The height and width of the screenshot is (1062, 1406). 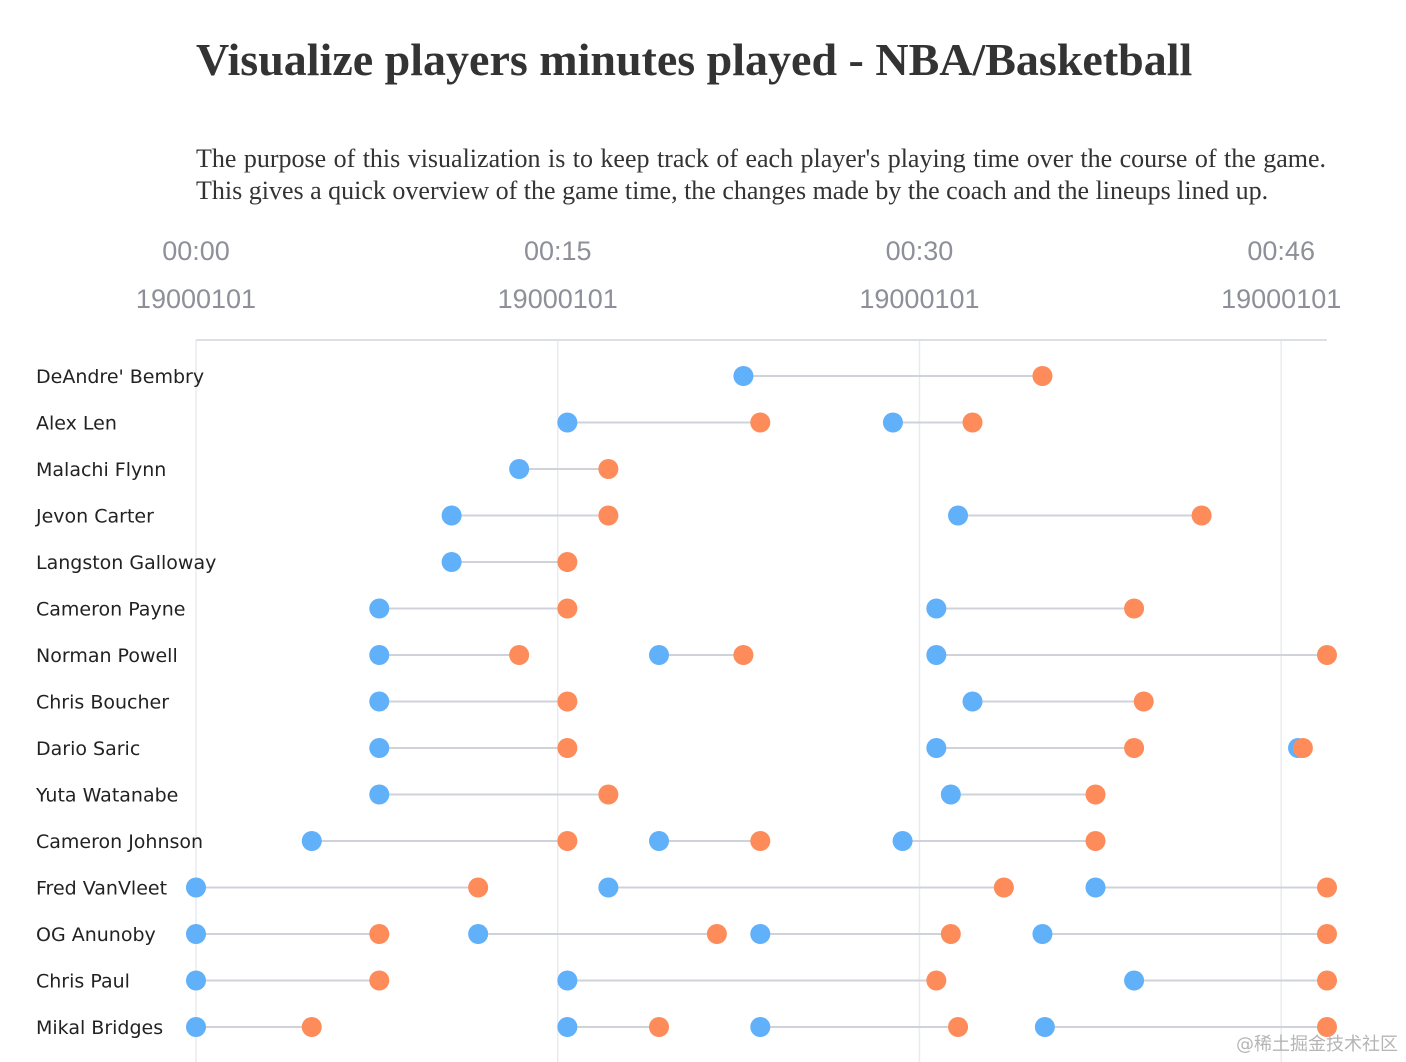 I want to click on player-label: Langston Galloway, so click(x=126, y=563).